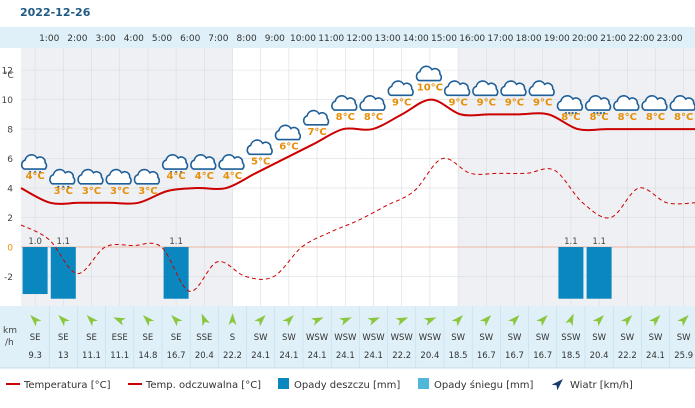  What do you see at coordinates (10, 249) in the screenshot?
I see `y-tick-label: 0` at bounding box center [10, 249].